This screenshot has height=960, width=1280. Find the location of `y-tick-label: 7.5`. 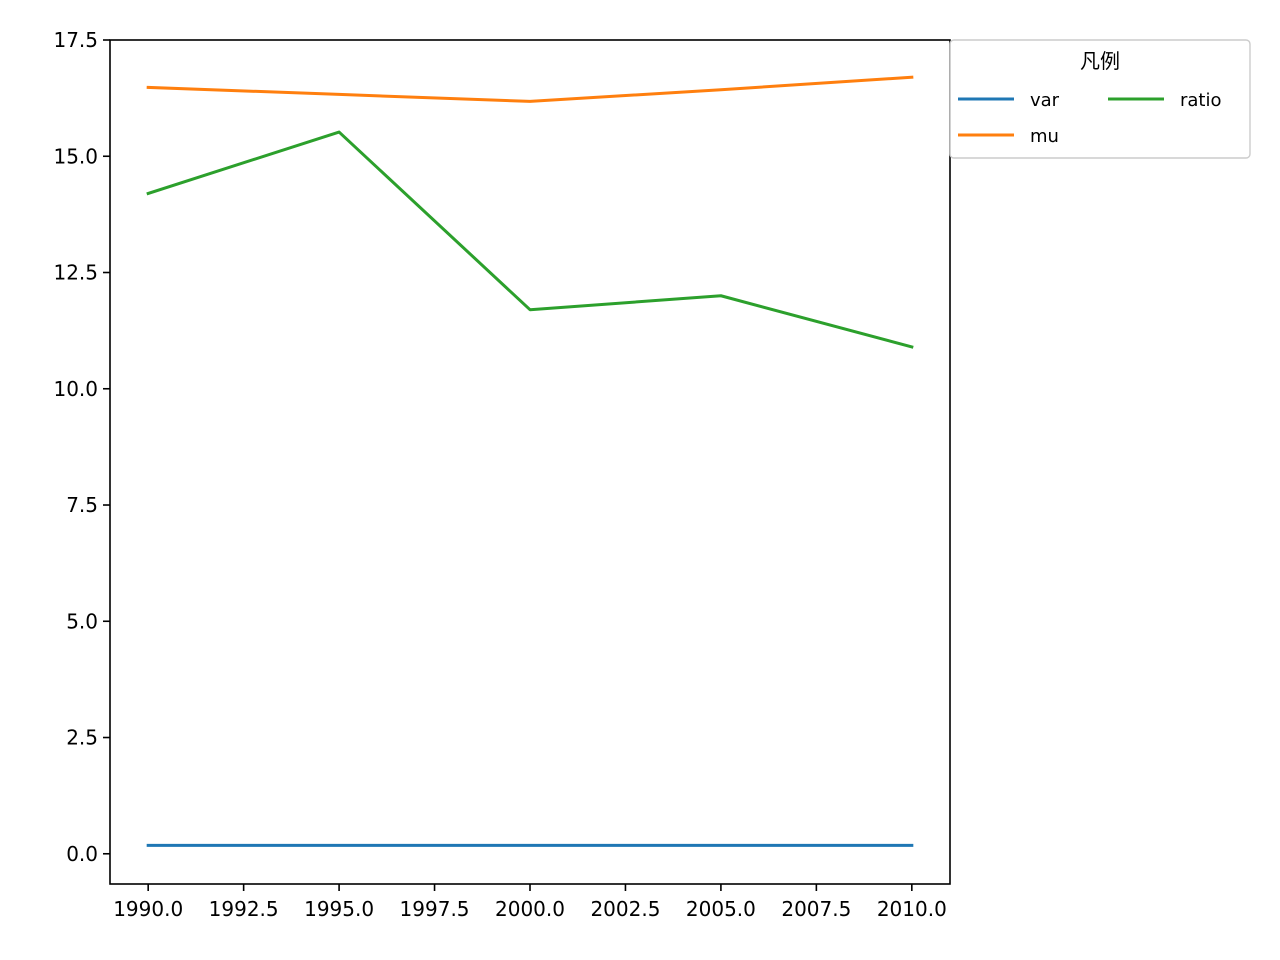

y-tick-label: 7.5 is located at coordinates (82, 505).